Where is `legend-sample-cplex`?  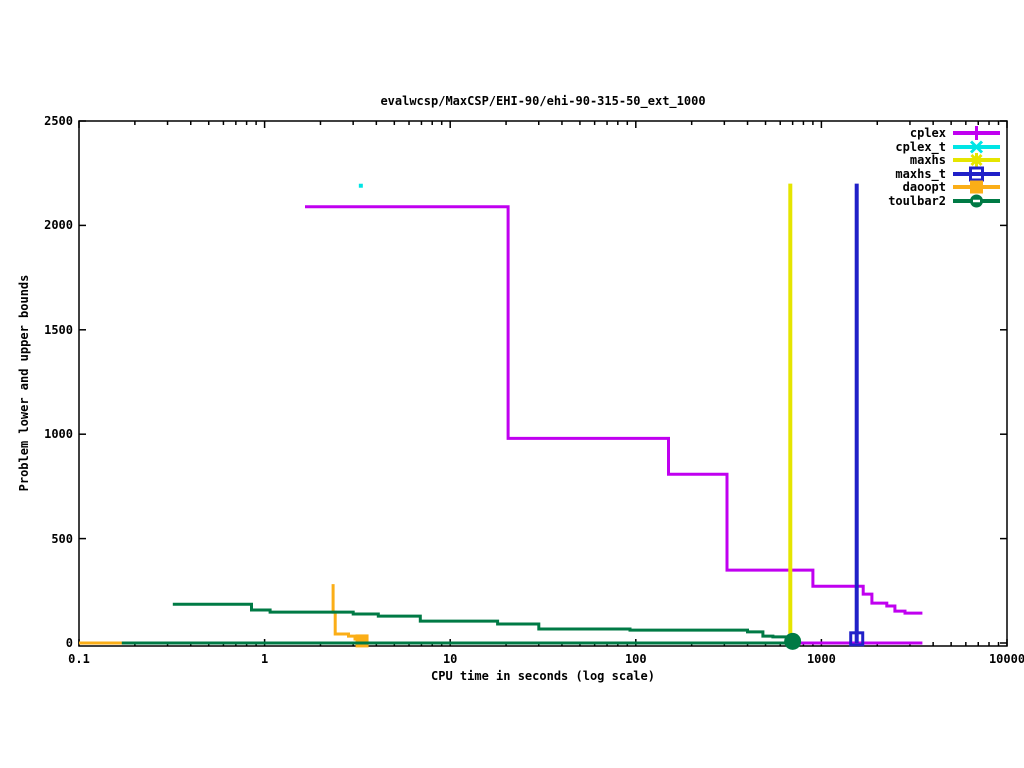
legend-sample-cplex is located at coordinates (979, 134).